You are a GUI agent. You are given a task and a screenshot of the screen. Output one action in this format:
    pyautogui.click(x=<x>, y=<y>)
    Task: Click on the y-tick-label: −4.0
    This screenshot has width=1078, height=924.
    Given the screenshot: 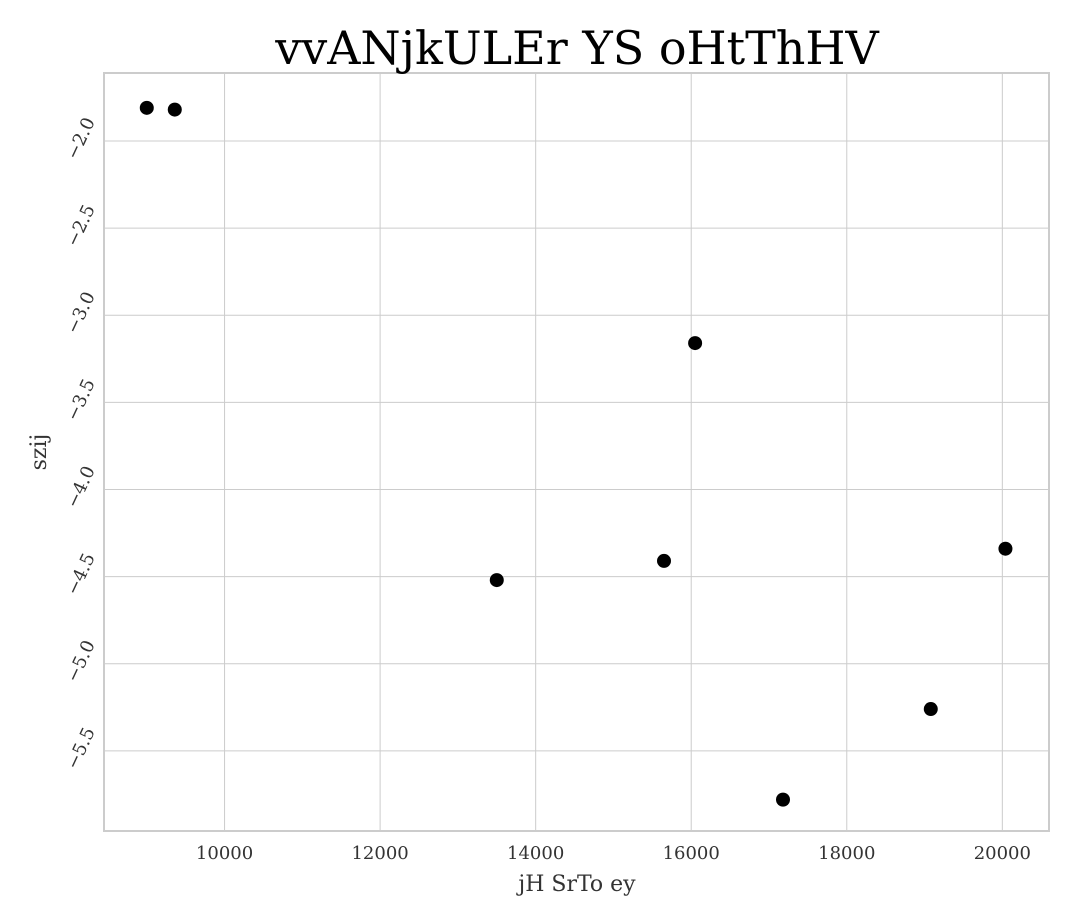 What is the action you would take?
    pyautogui.click(x=81, y=487)
    